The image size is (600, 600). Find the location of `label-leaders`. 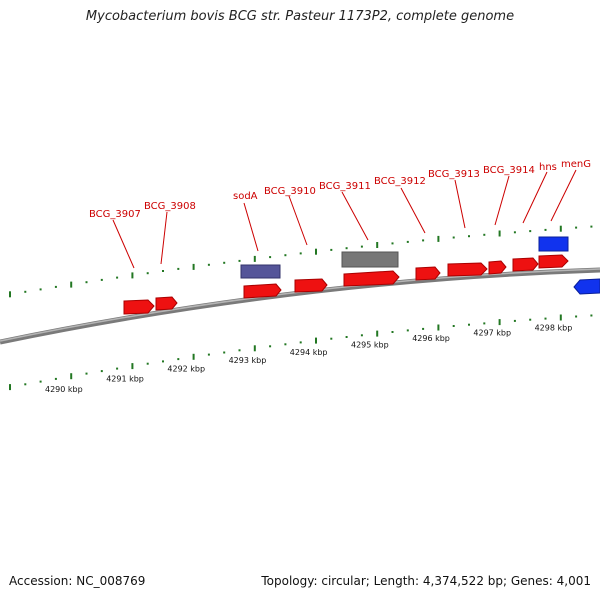

label-leaders is located at coordinates (344, 219).